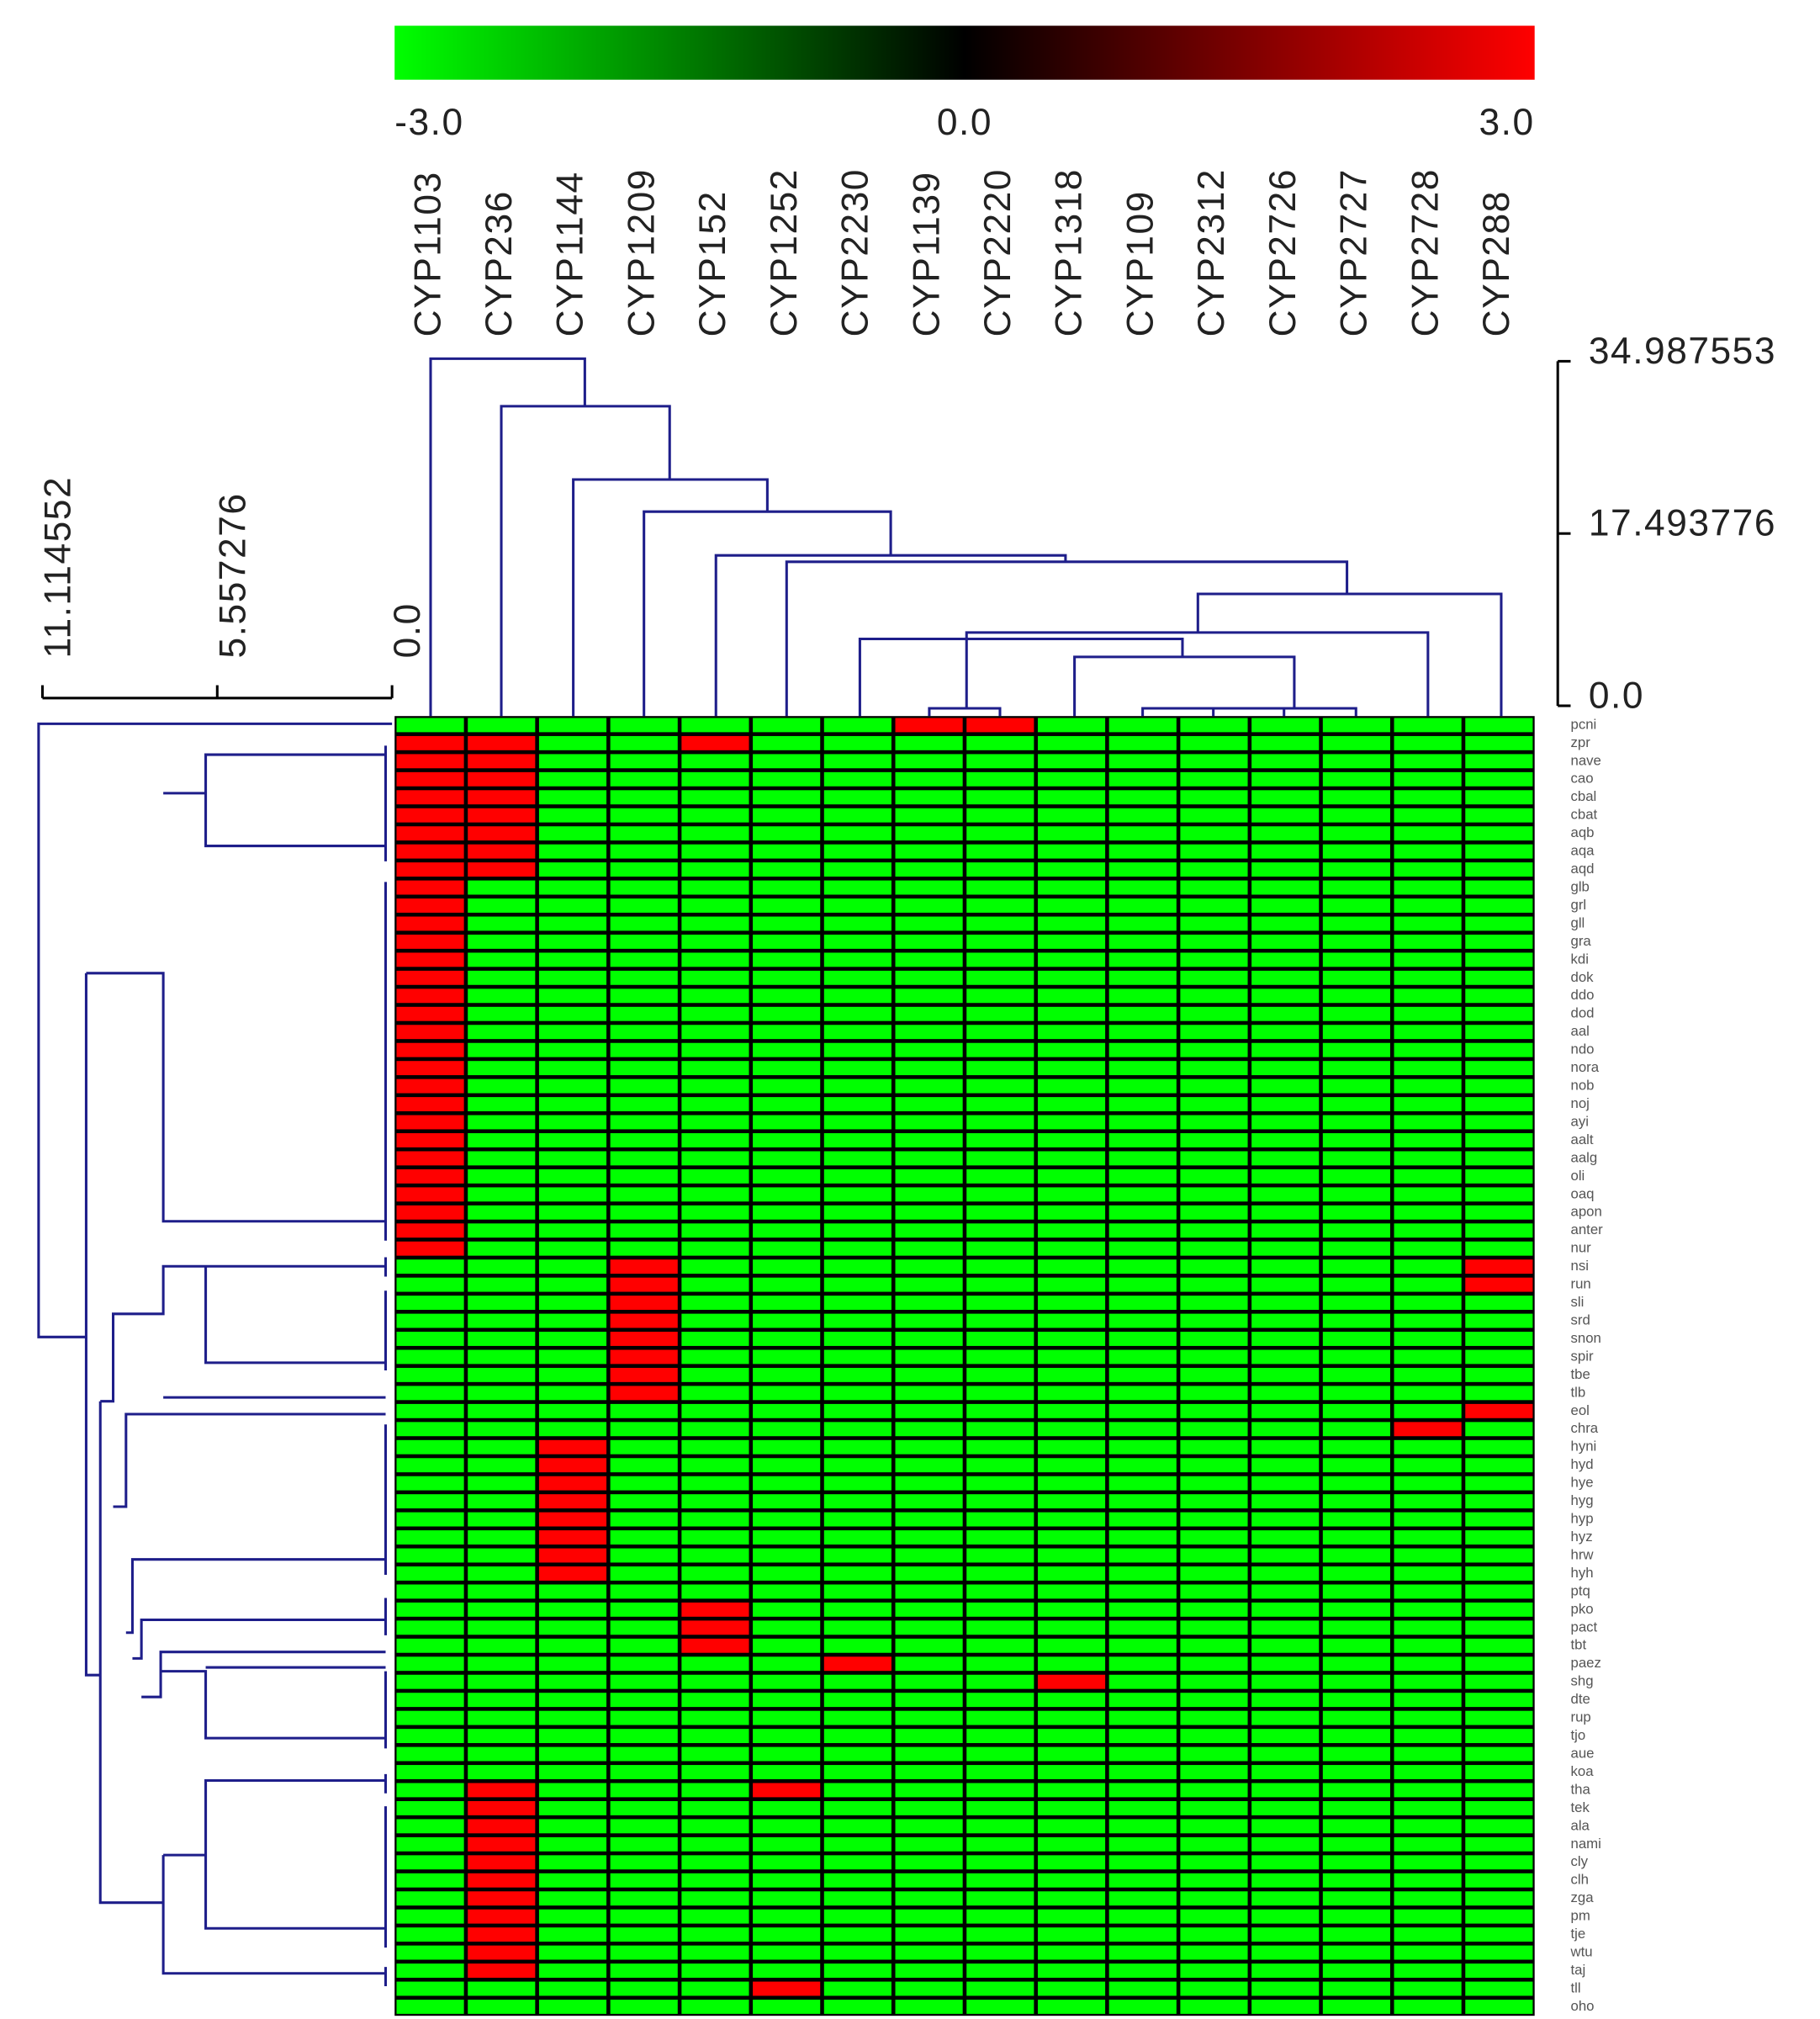  What do you see at coordinates (1584, 1428) in the screenshot?
I see `row-label: chra` at bounding box center [1584, 1428].